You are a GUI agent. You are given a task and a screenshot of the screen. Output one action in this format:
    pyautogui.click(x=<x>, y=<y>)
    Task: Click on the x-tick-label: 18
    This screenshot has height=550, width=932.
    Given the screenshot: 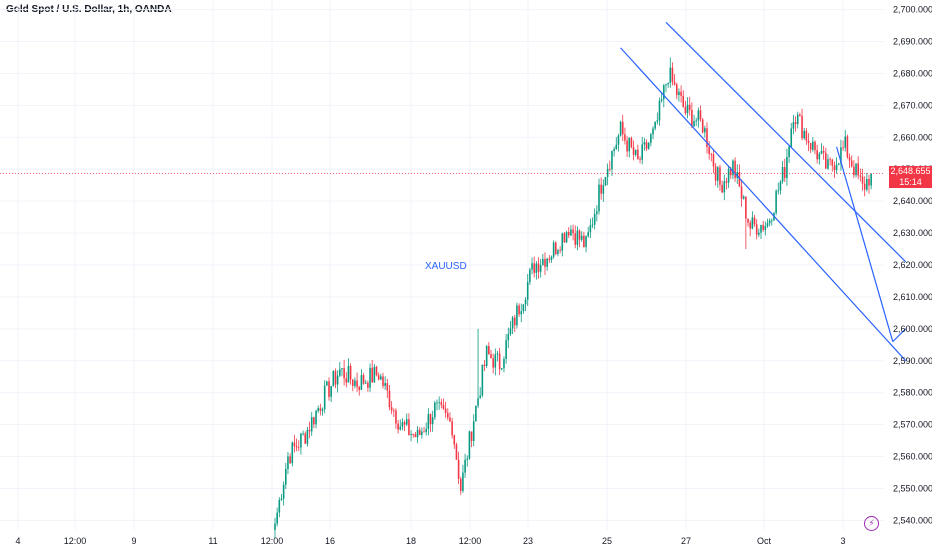 What is the action you would take?
    pyautogui.click(x=411, y=541)
    